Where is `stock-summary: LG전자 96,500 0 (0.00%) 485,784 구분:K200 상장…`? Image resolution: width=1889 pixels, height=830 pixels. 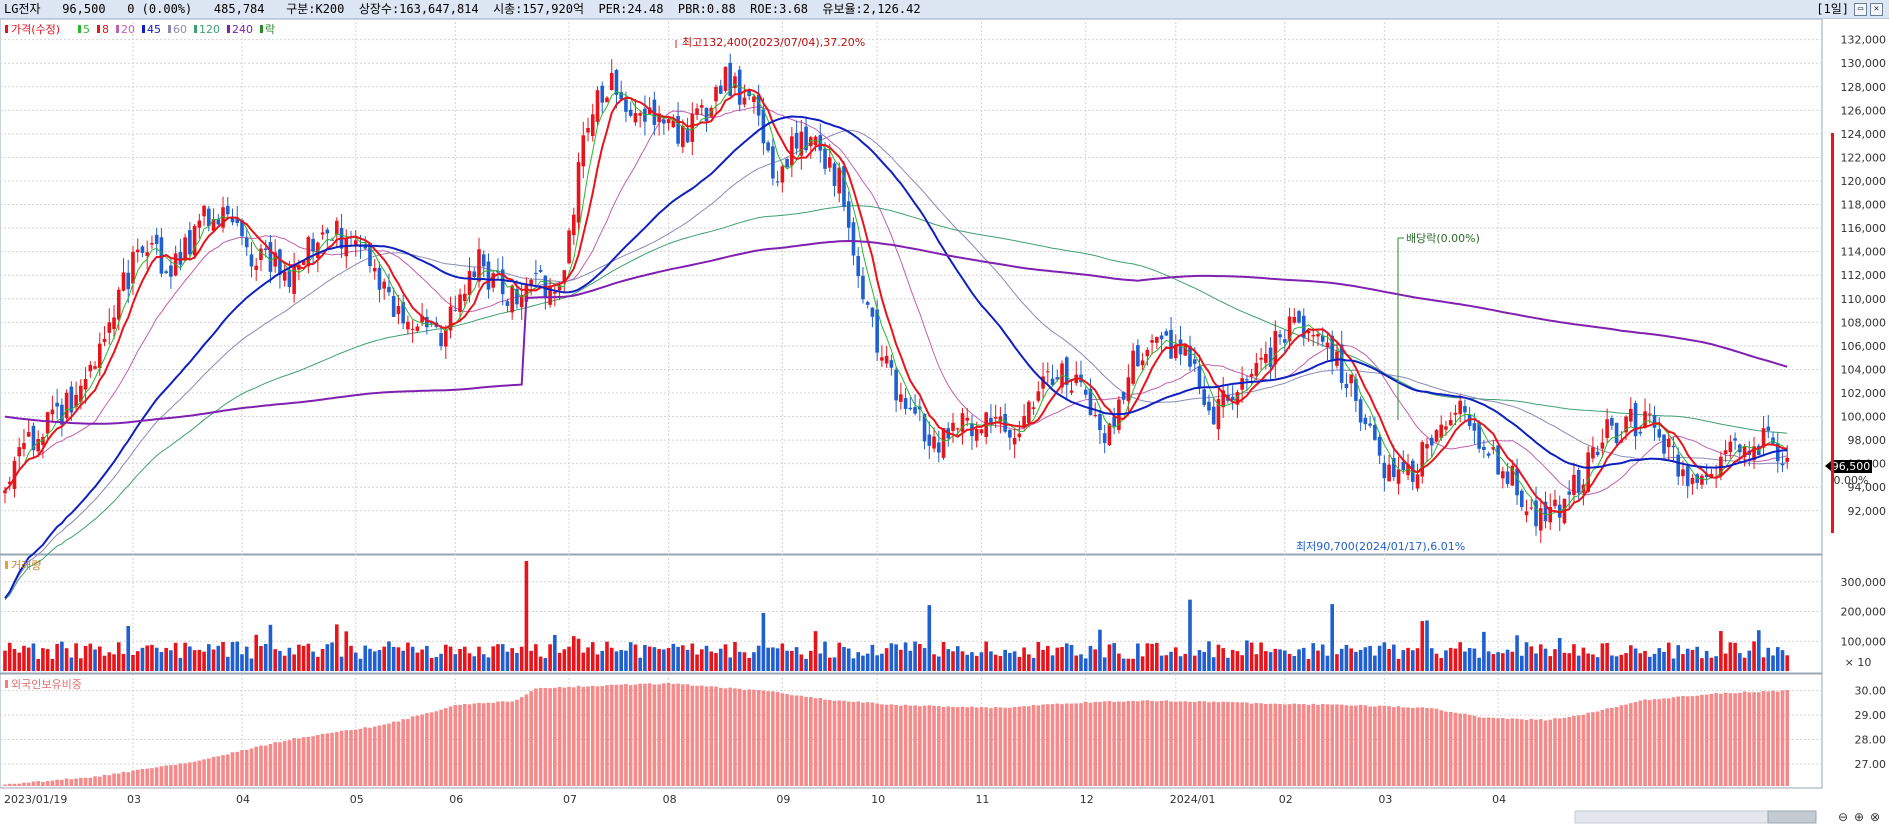
stock-summary: LG전자 96,500 0 (0.00%) 485,784 구분:K200 상장… is located at coordinates (462, 9).